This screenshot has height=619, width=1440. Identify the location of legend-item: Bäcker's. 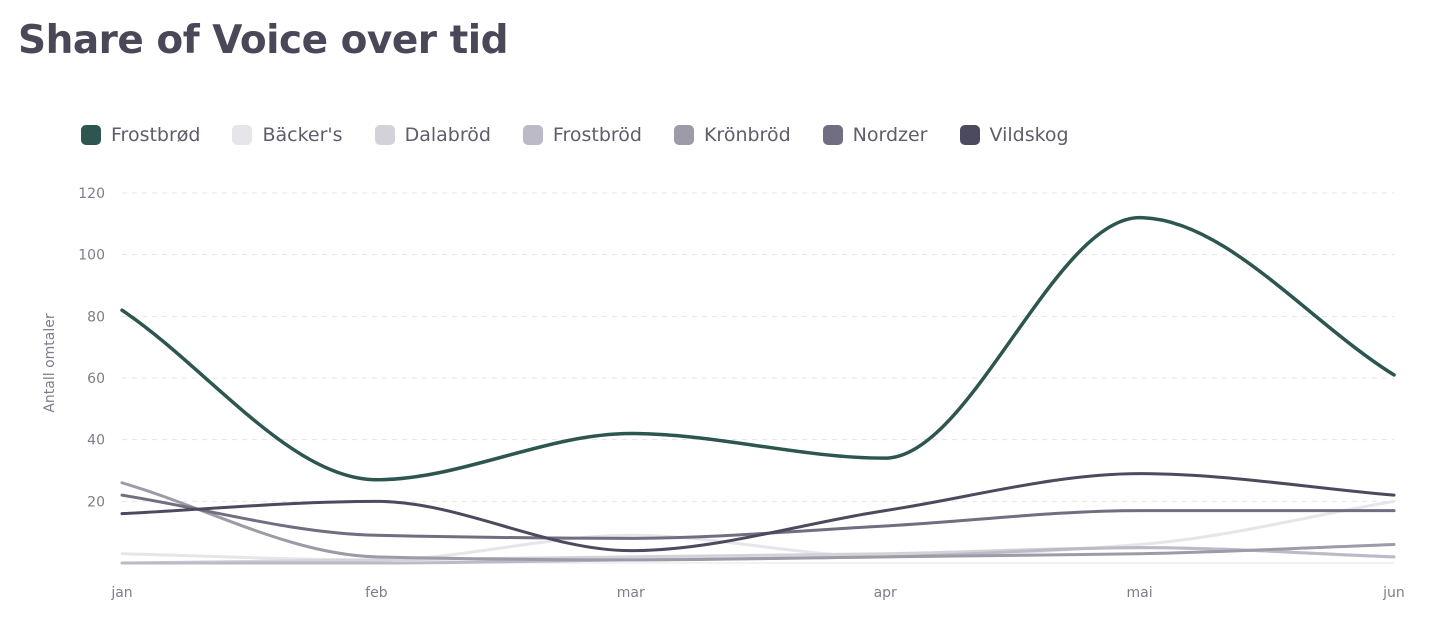
(287, 135).